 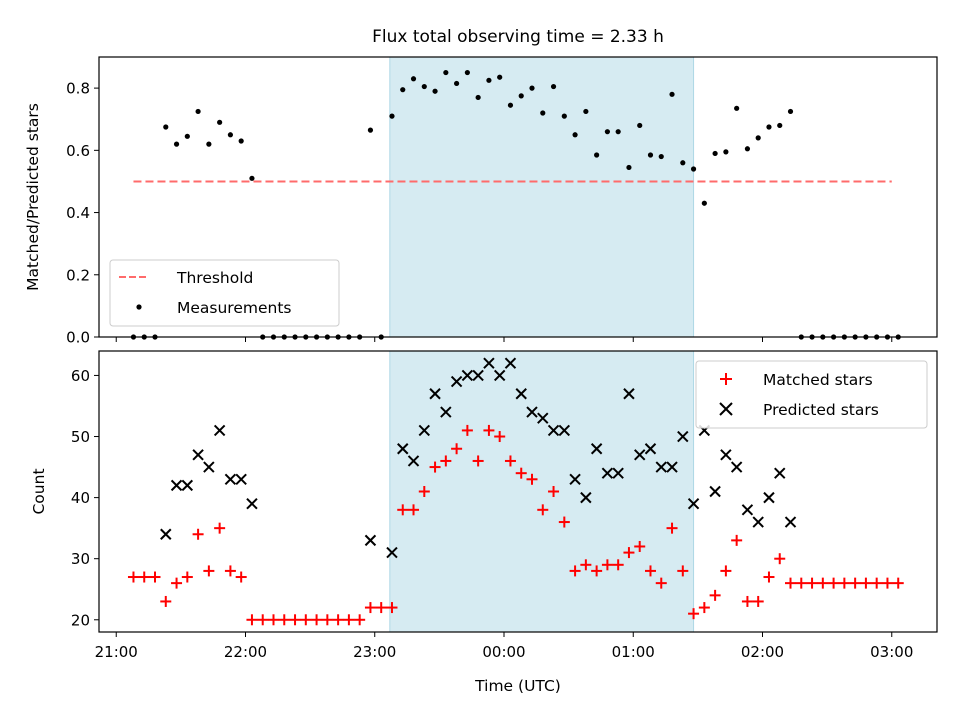 What do you see at coordinates (78, 275) in the screenshot?
I see `top-y-tick-label: 0.2` at bounding box center [78, 275].